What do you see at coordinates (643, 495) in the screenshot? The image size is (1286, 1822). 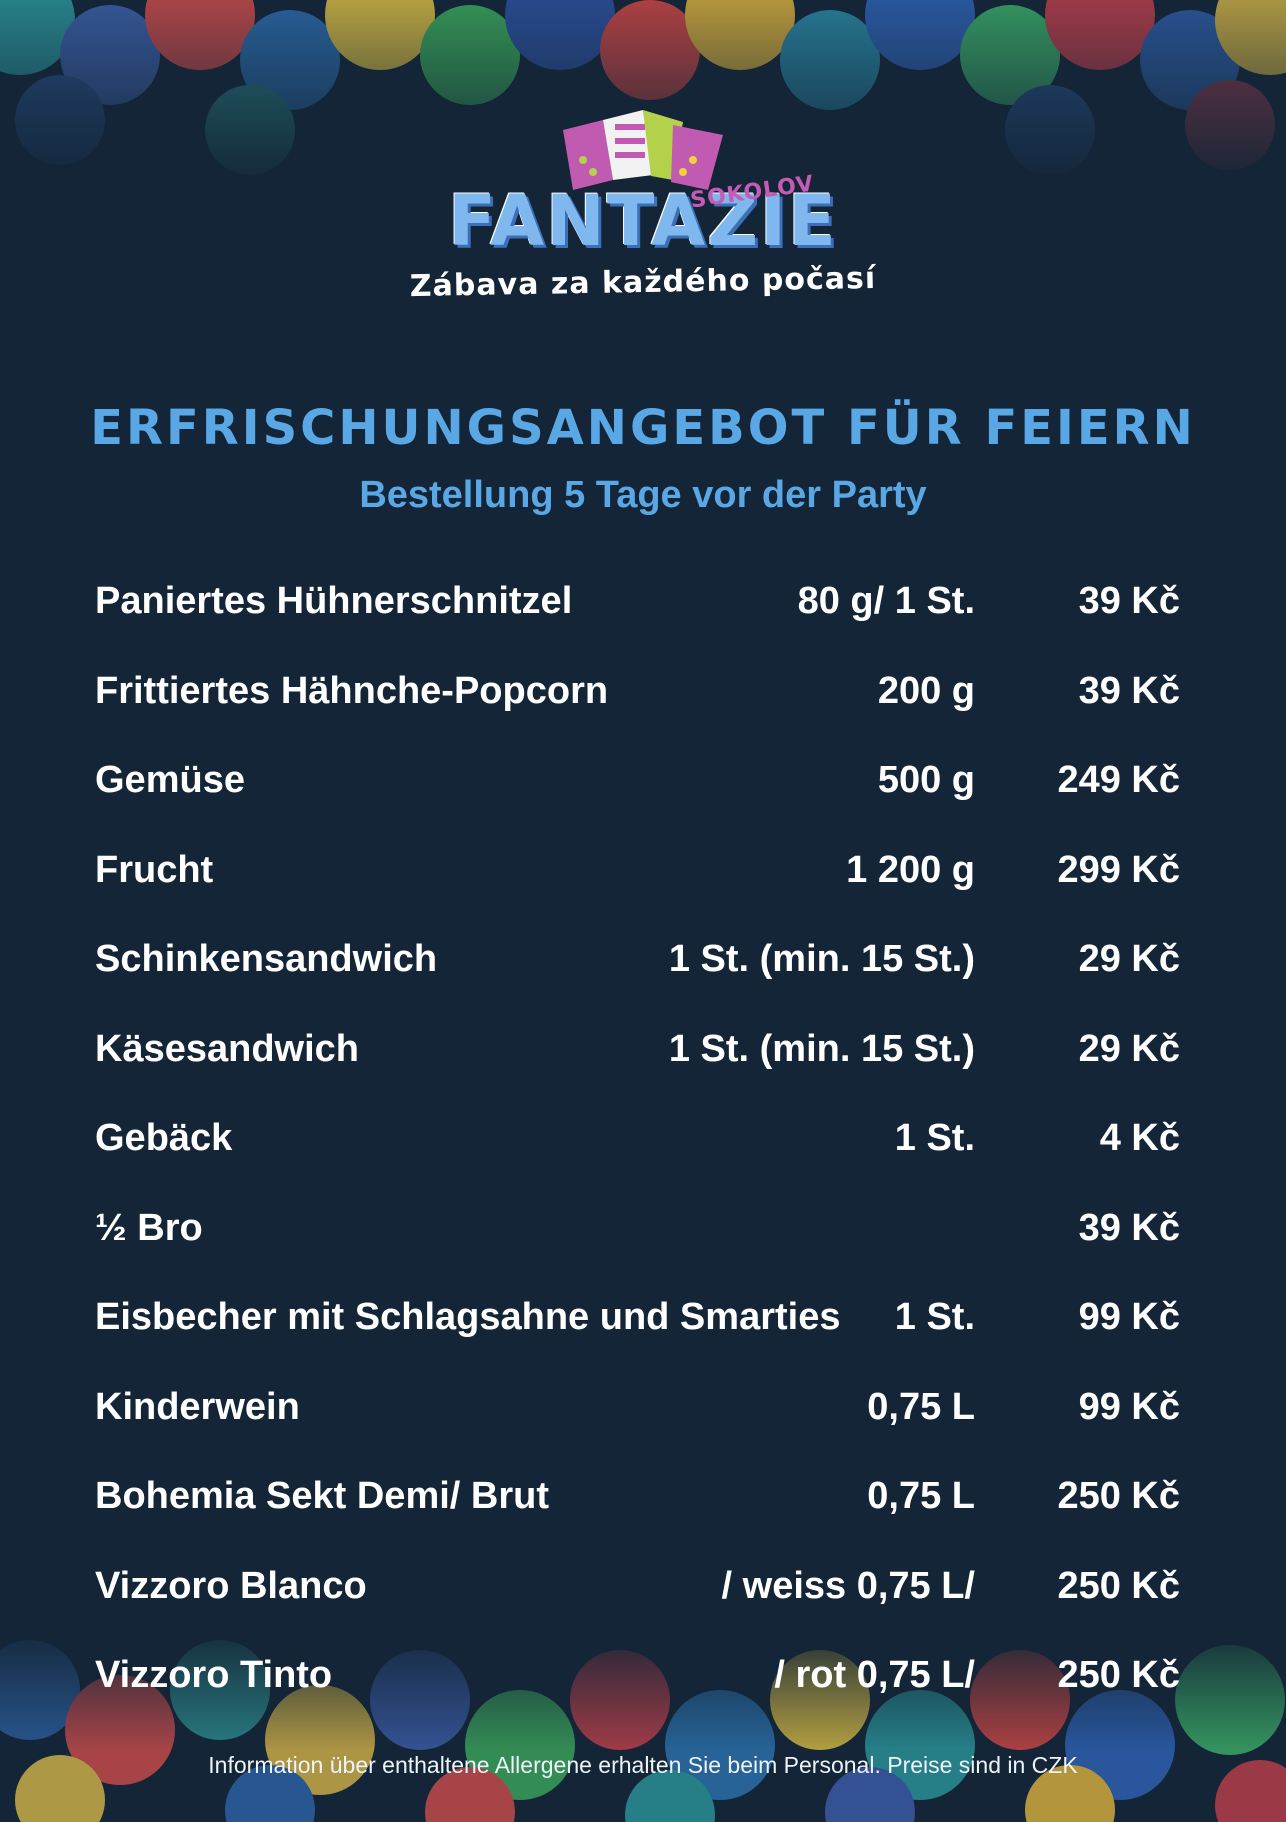 I see `page-subtitle: Bestellung 5 Tage vor der Party` at bounding box center [643, 495].